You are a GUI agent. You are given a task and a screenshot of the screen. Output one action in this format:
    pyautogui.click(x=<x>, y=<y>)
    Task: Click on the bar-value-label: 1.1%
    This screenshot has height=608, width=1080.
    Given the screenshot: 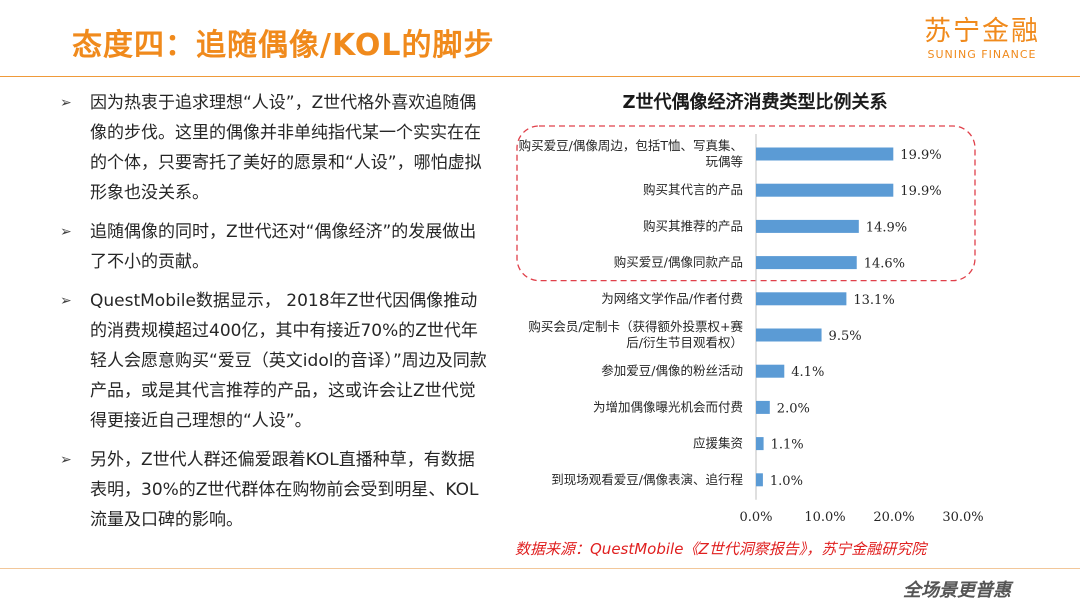 What is the action you would take?
    pyautogui.click(x=787, y=445)
    